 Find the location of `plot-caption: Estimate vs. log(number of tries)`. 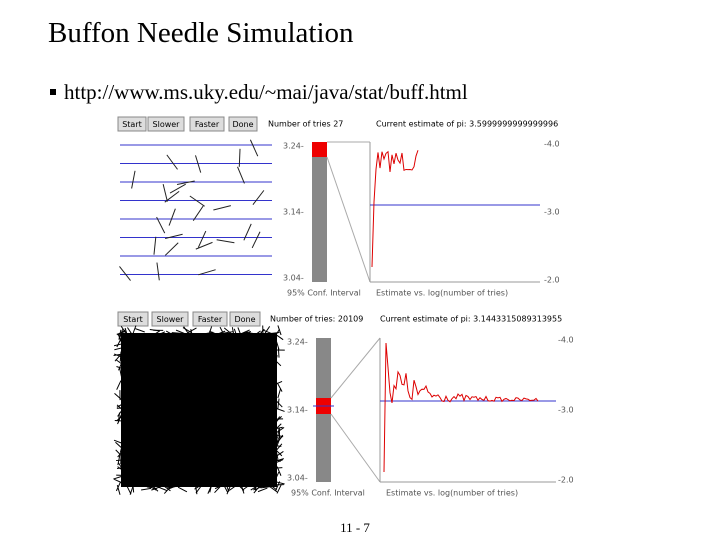

plot-caption: Estimate vs. log(number of tries) is located at coordinates (452, 493).